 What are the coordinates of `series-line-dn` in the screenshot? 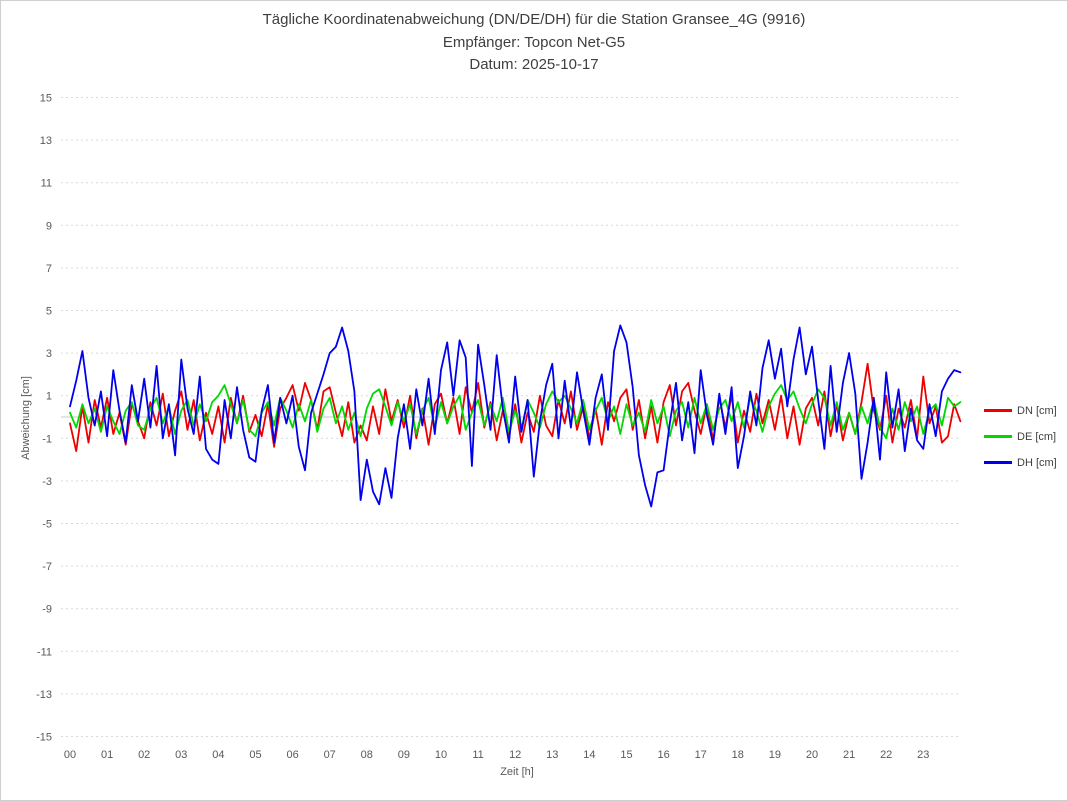 It's located at (515, 407).